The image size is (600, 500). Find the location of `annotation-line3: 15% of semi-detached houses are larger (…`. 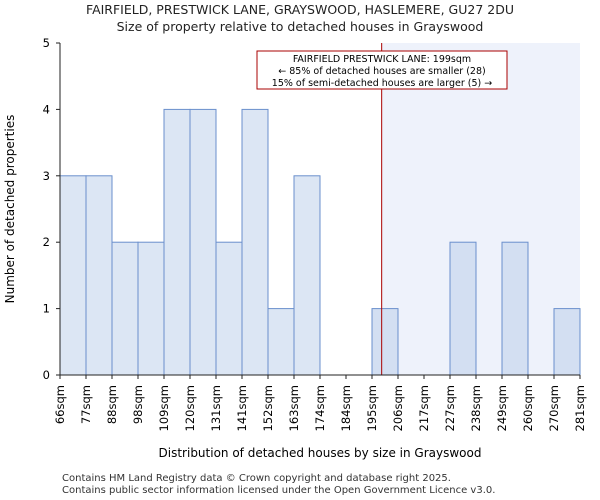

annotation-line3: 15% of semi-detached houses are larger (… is located at coordinates (382, 83).